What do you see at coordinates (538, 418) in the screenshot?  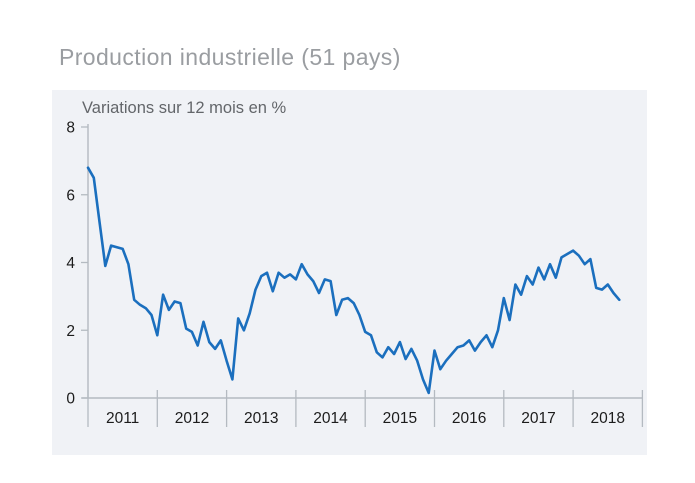 I see `x-axis-label: 2017` at bounding box center [538, 418].